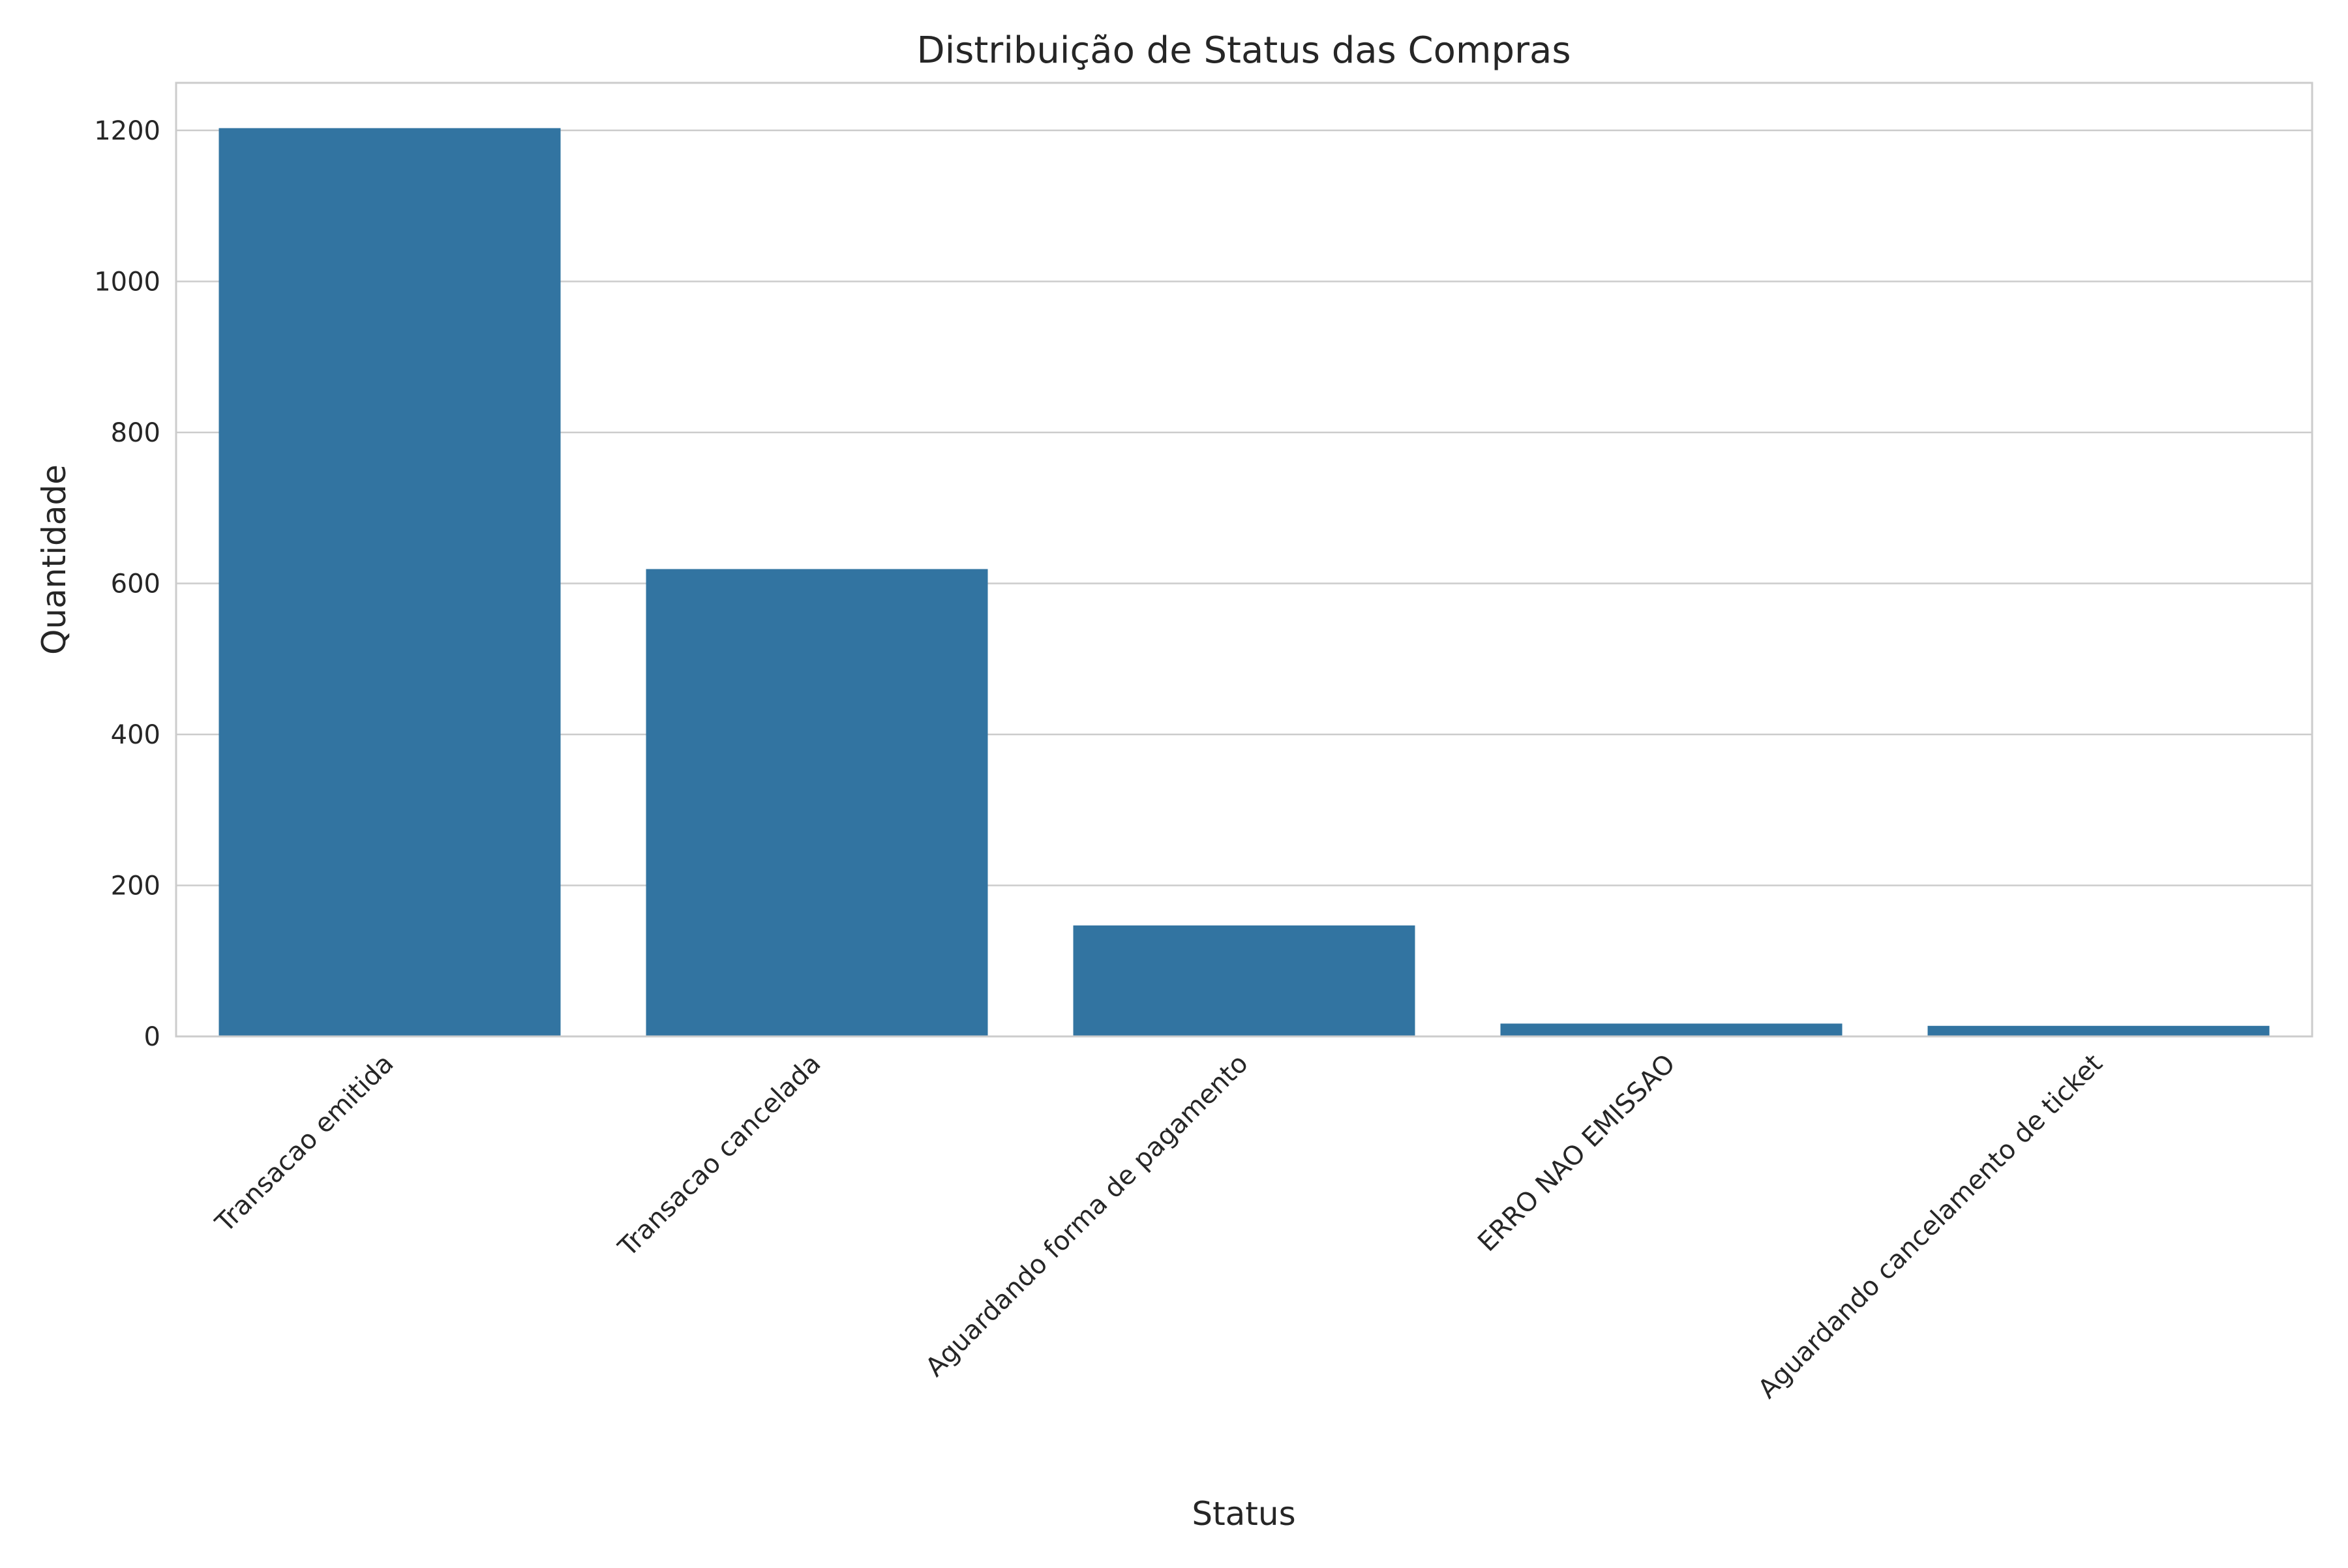  What do you see at coordinates (127, 131) in the screenshot?
I see `y-tick-label: 1200` at bounding box center [127, 131].